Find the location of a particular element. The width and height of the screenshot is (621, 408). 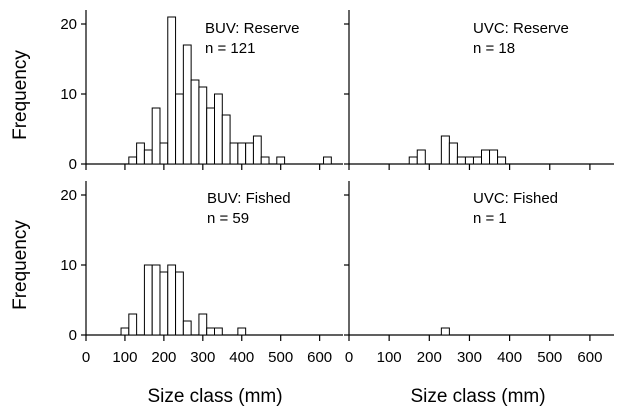

panel-sample-size: n = 121 is located at coordinates (230, 48).